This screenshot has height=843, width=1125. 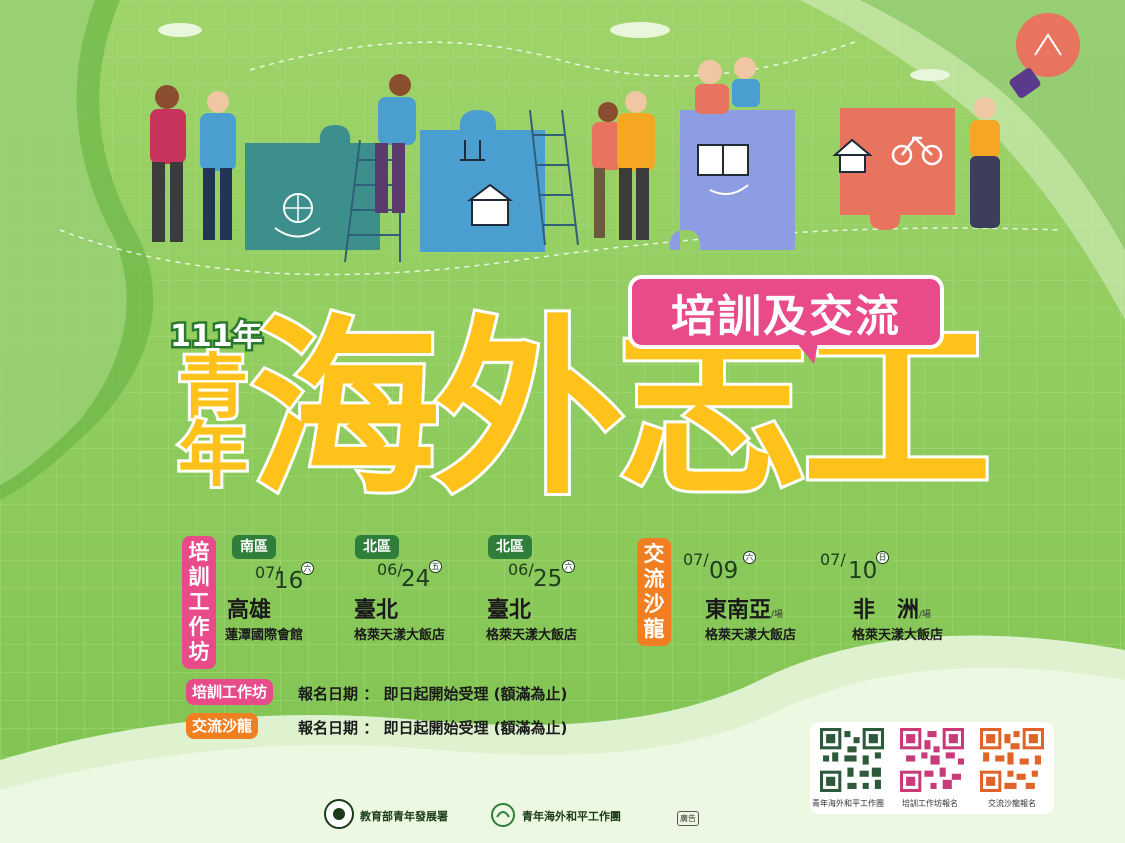 What do you see at coordinates (503, 815) in the screenshot?
I see `peace-corps-logo-icon` at bounding box center [503, 815].